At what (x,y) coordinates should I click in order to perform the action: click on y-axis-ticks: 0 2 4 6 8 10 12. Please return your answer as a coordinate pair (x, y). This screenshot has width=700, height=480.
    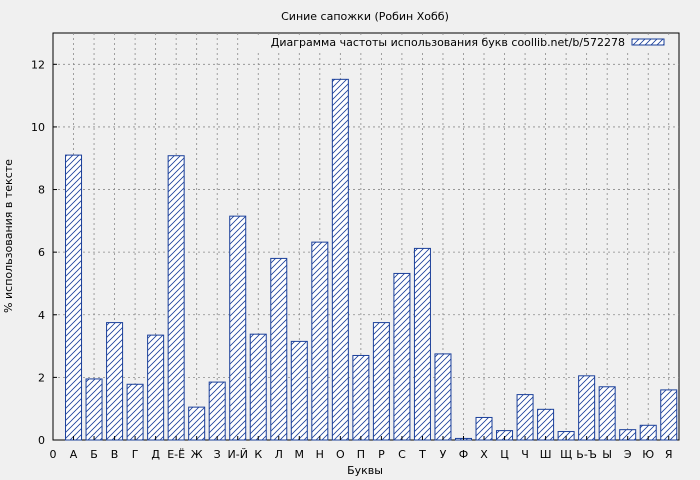
    Looking at the image, I should click on (44, 252).